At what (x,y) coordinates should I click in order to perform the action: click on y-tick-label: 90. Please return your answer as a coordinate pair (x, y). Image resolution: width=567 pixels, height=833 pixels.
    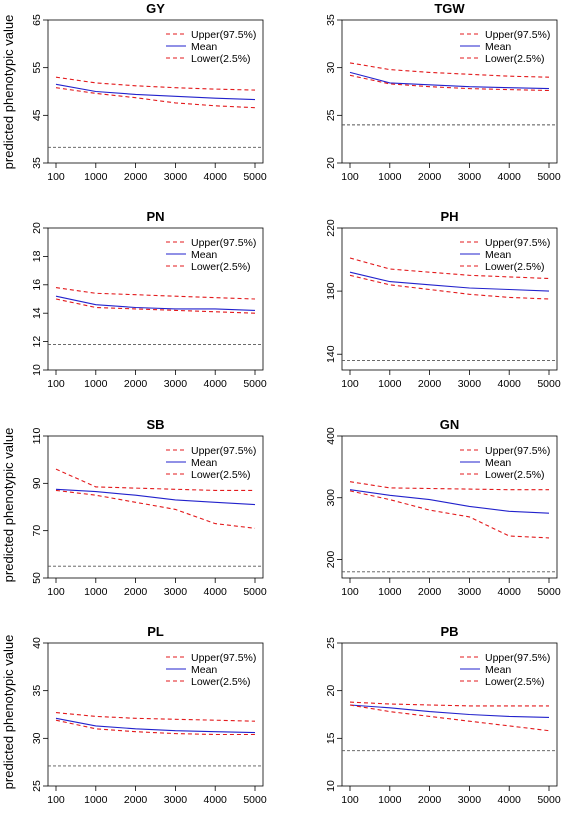
    Looking at the image, I should click on (37, 483).